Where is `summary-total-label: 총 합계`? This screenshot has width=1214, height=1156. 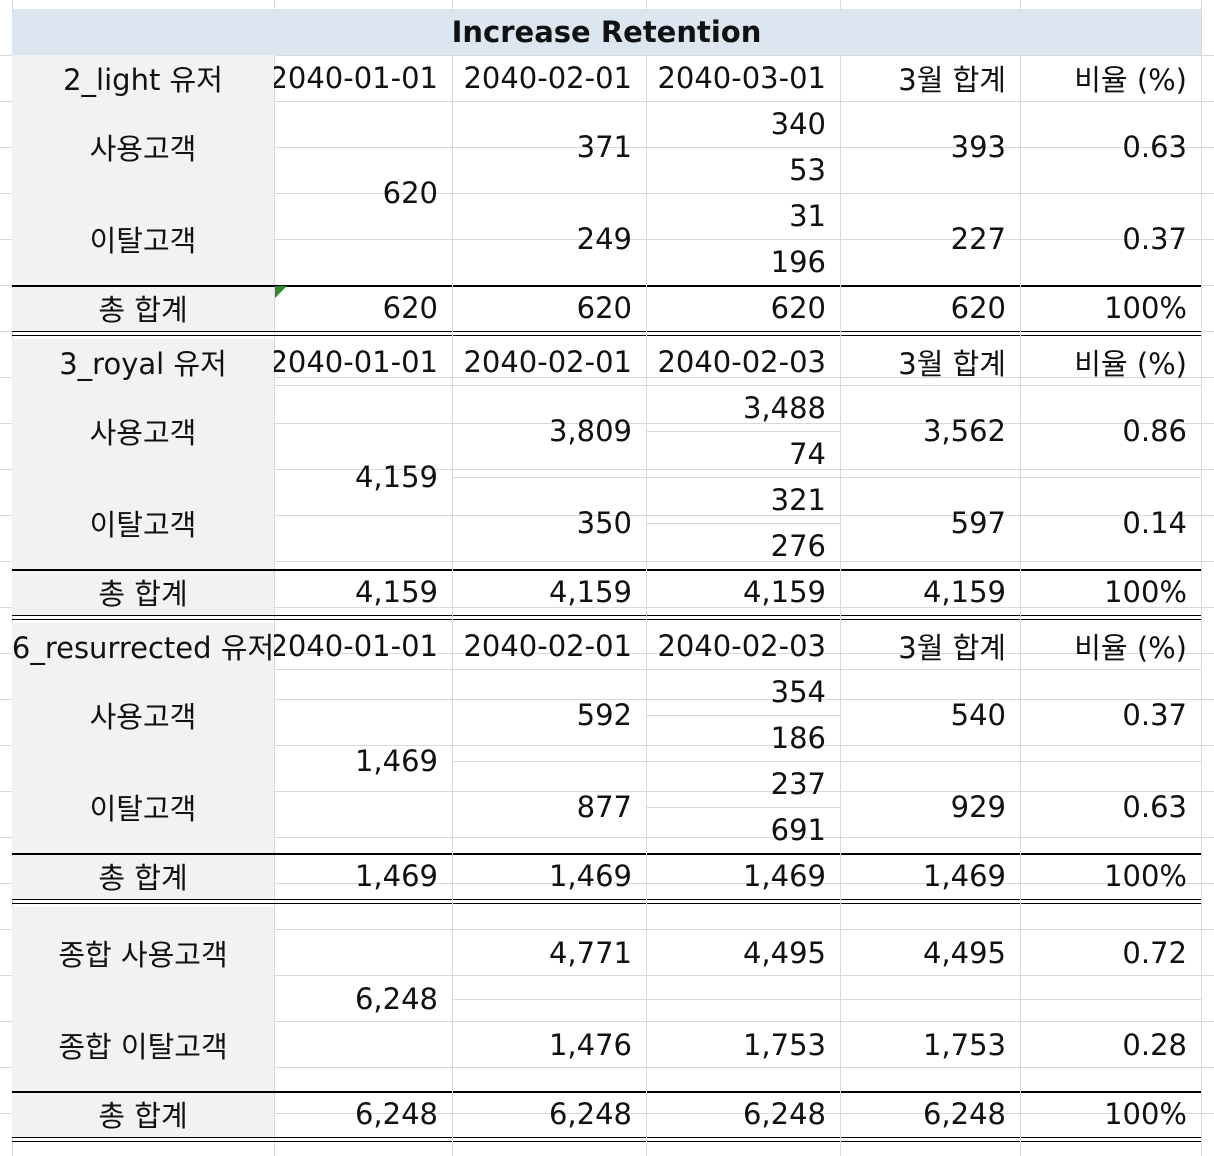 summary-total-label: 총 합계 is located at coordinates (143, 1114).